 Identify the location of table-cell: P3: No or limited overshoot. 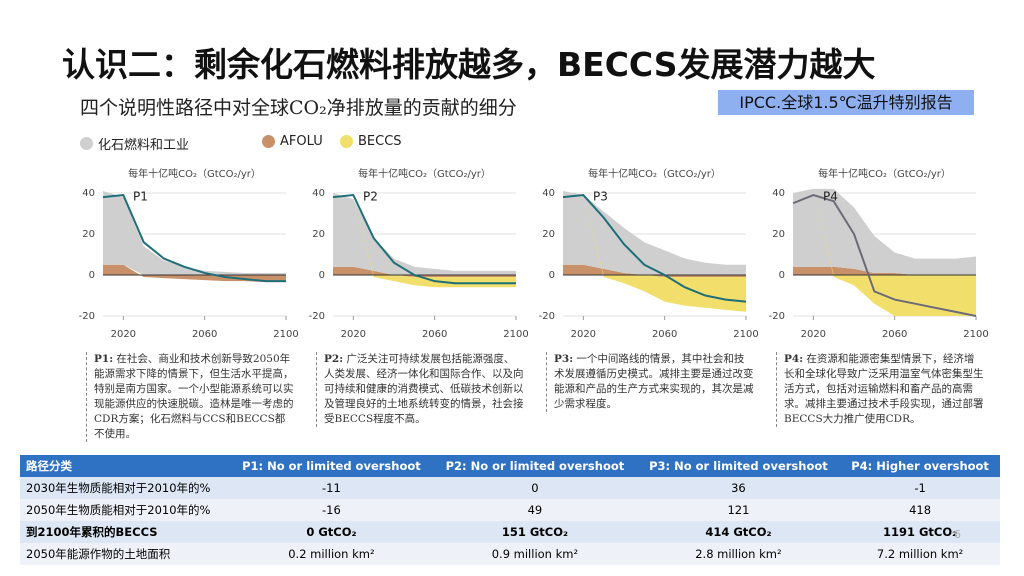
(738, 466).